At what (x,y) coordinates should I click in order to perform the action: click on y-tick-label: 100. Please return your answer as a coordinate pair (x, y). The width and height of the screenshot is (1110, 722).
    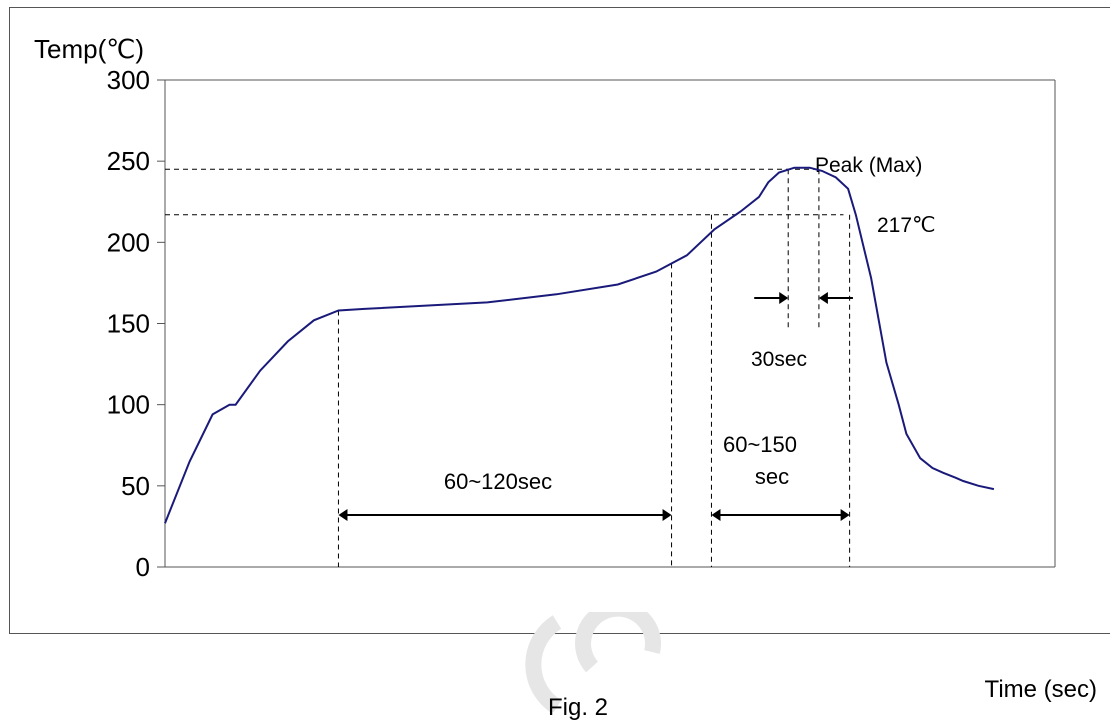
    Looking at the image, I should click on (128, 405).